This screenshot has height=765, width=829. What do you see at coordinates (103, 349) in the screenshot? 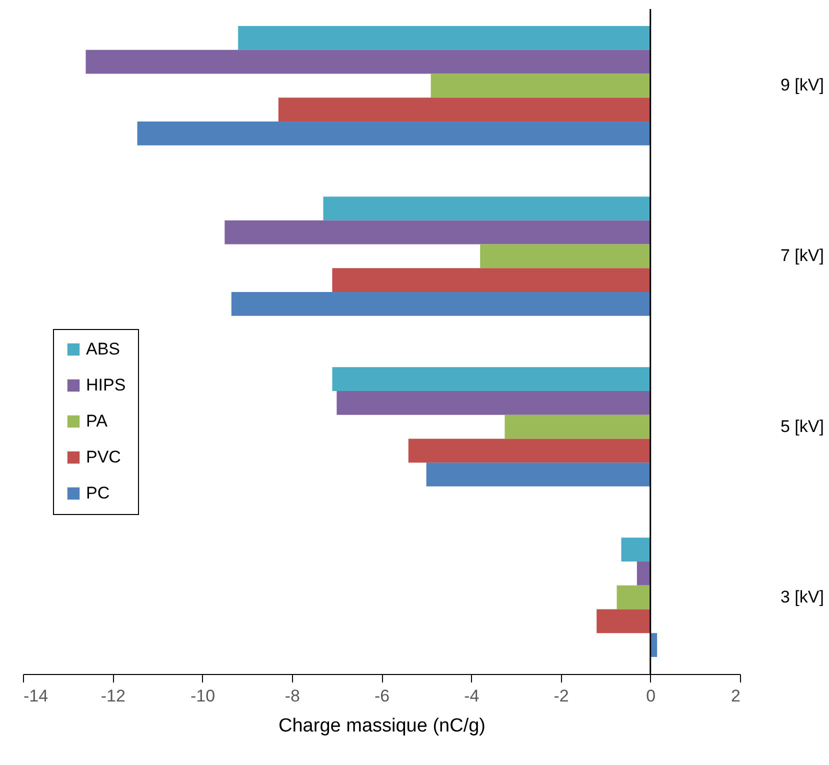
I see `legend-label: ABS` at bounding box center [103, 349].